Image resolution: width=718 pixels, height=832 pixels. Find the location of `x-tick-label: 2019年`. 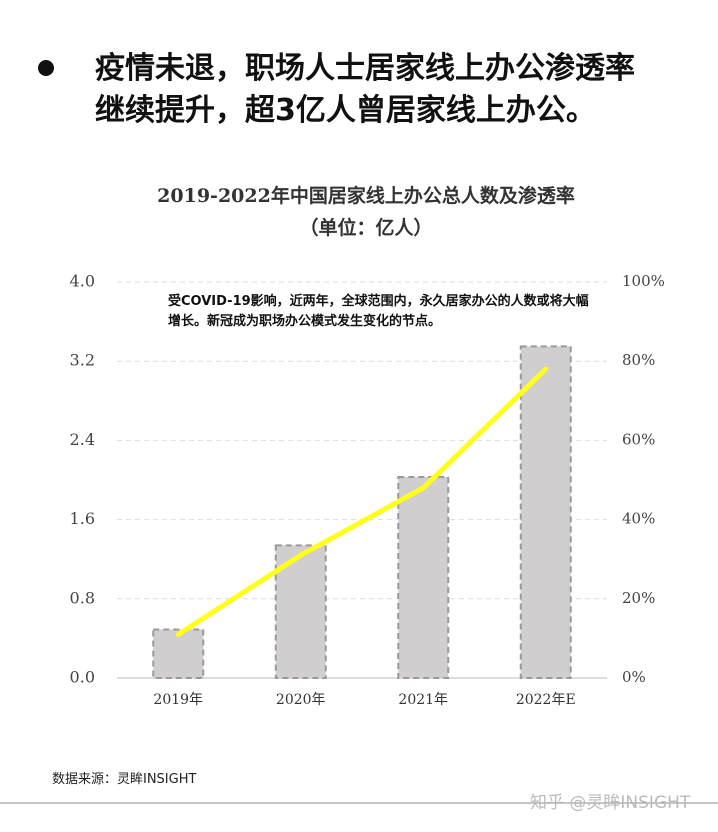

x-tick-label: 2019年 is located at coordinates (178, 700).